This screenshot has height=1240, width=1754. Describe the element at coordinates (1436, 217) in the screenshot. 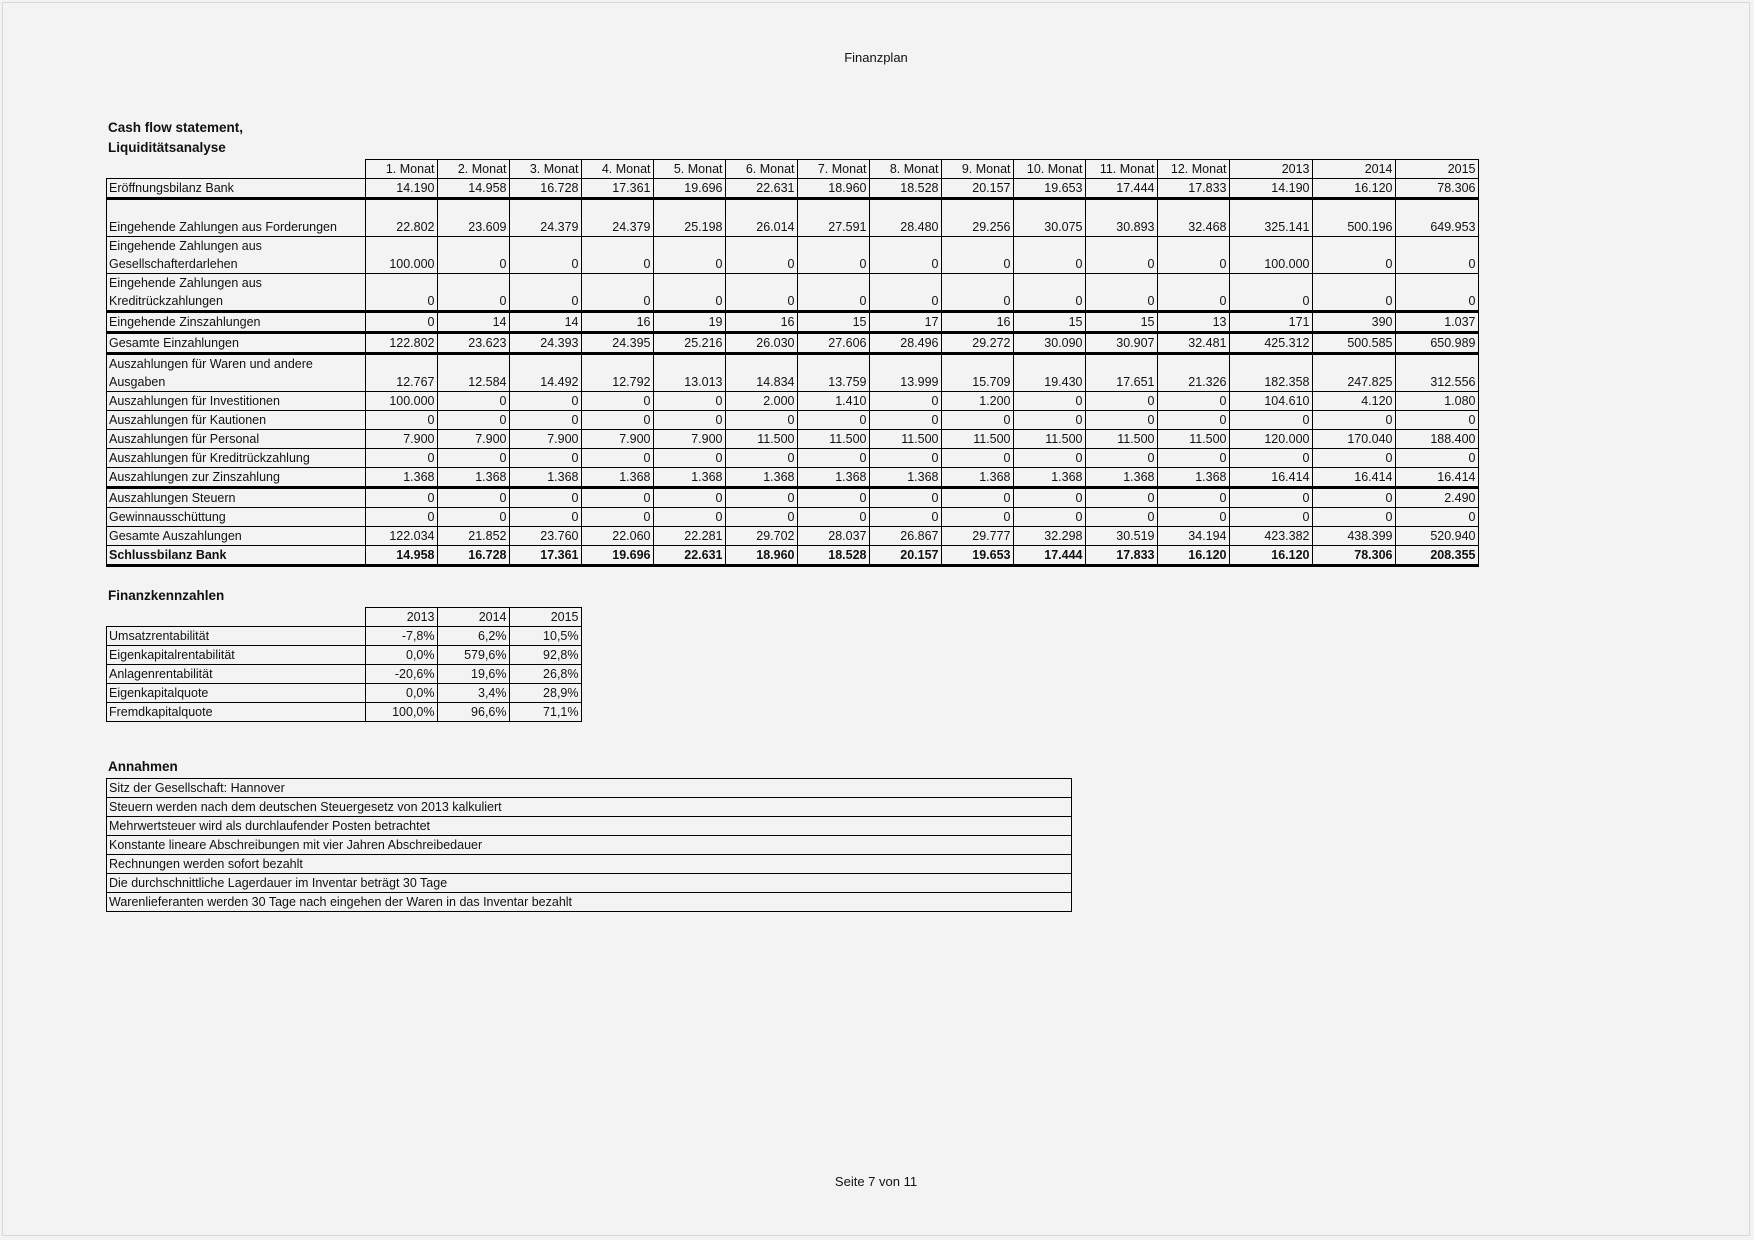

I see `value-cell: 649.953` at that location.